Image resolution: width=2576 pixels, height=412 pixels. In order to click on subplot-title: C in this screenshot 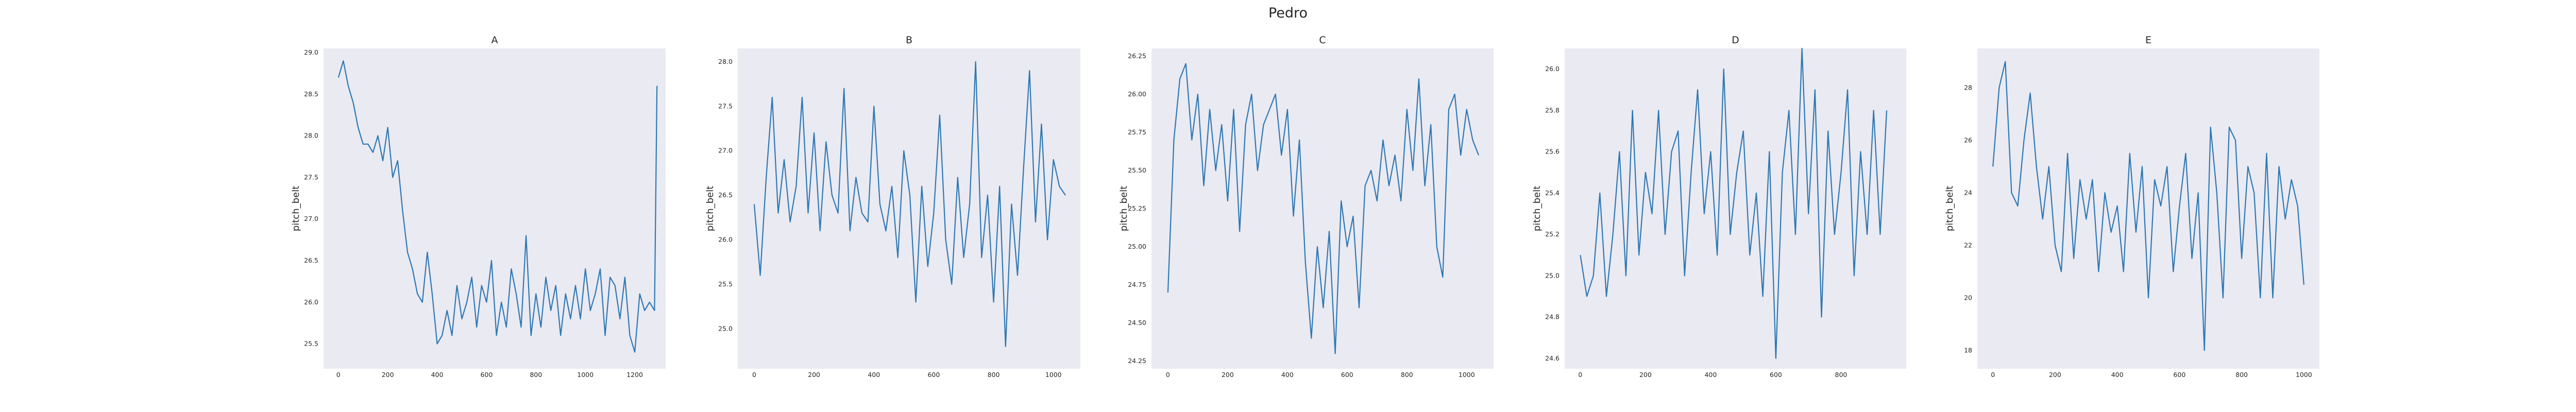, I will do `click(1322, 41)`.